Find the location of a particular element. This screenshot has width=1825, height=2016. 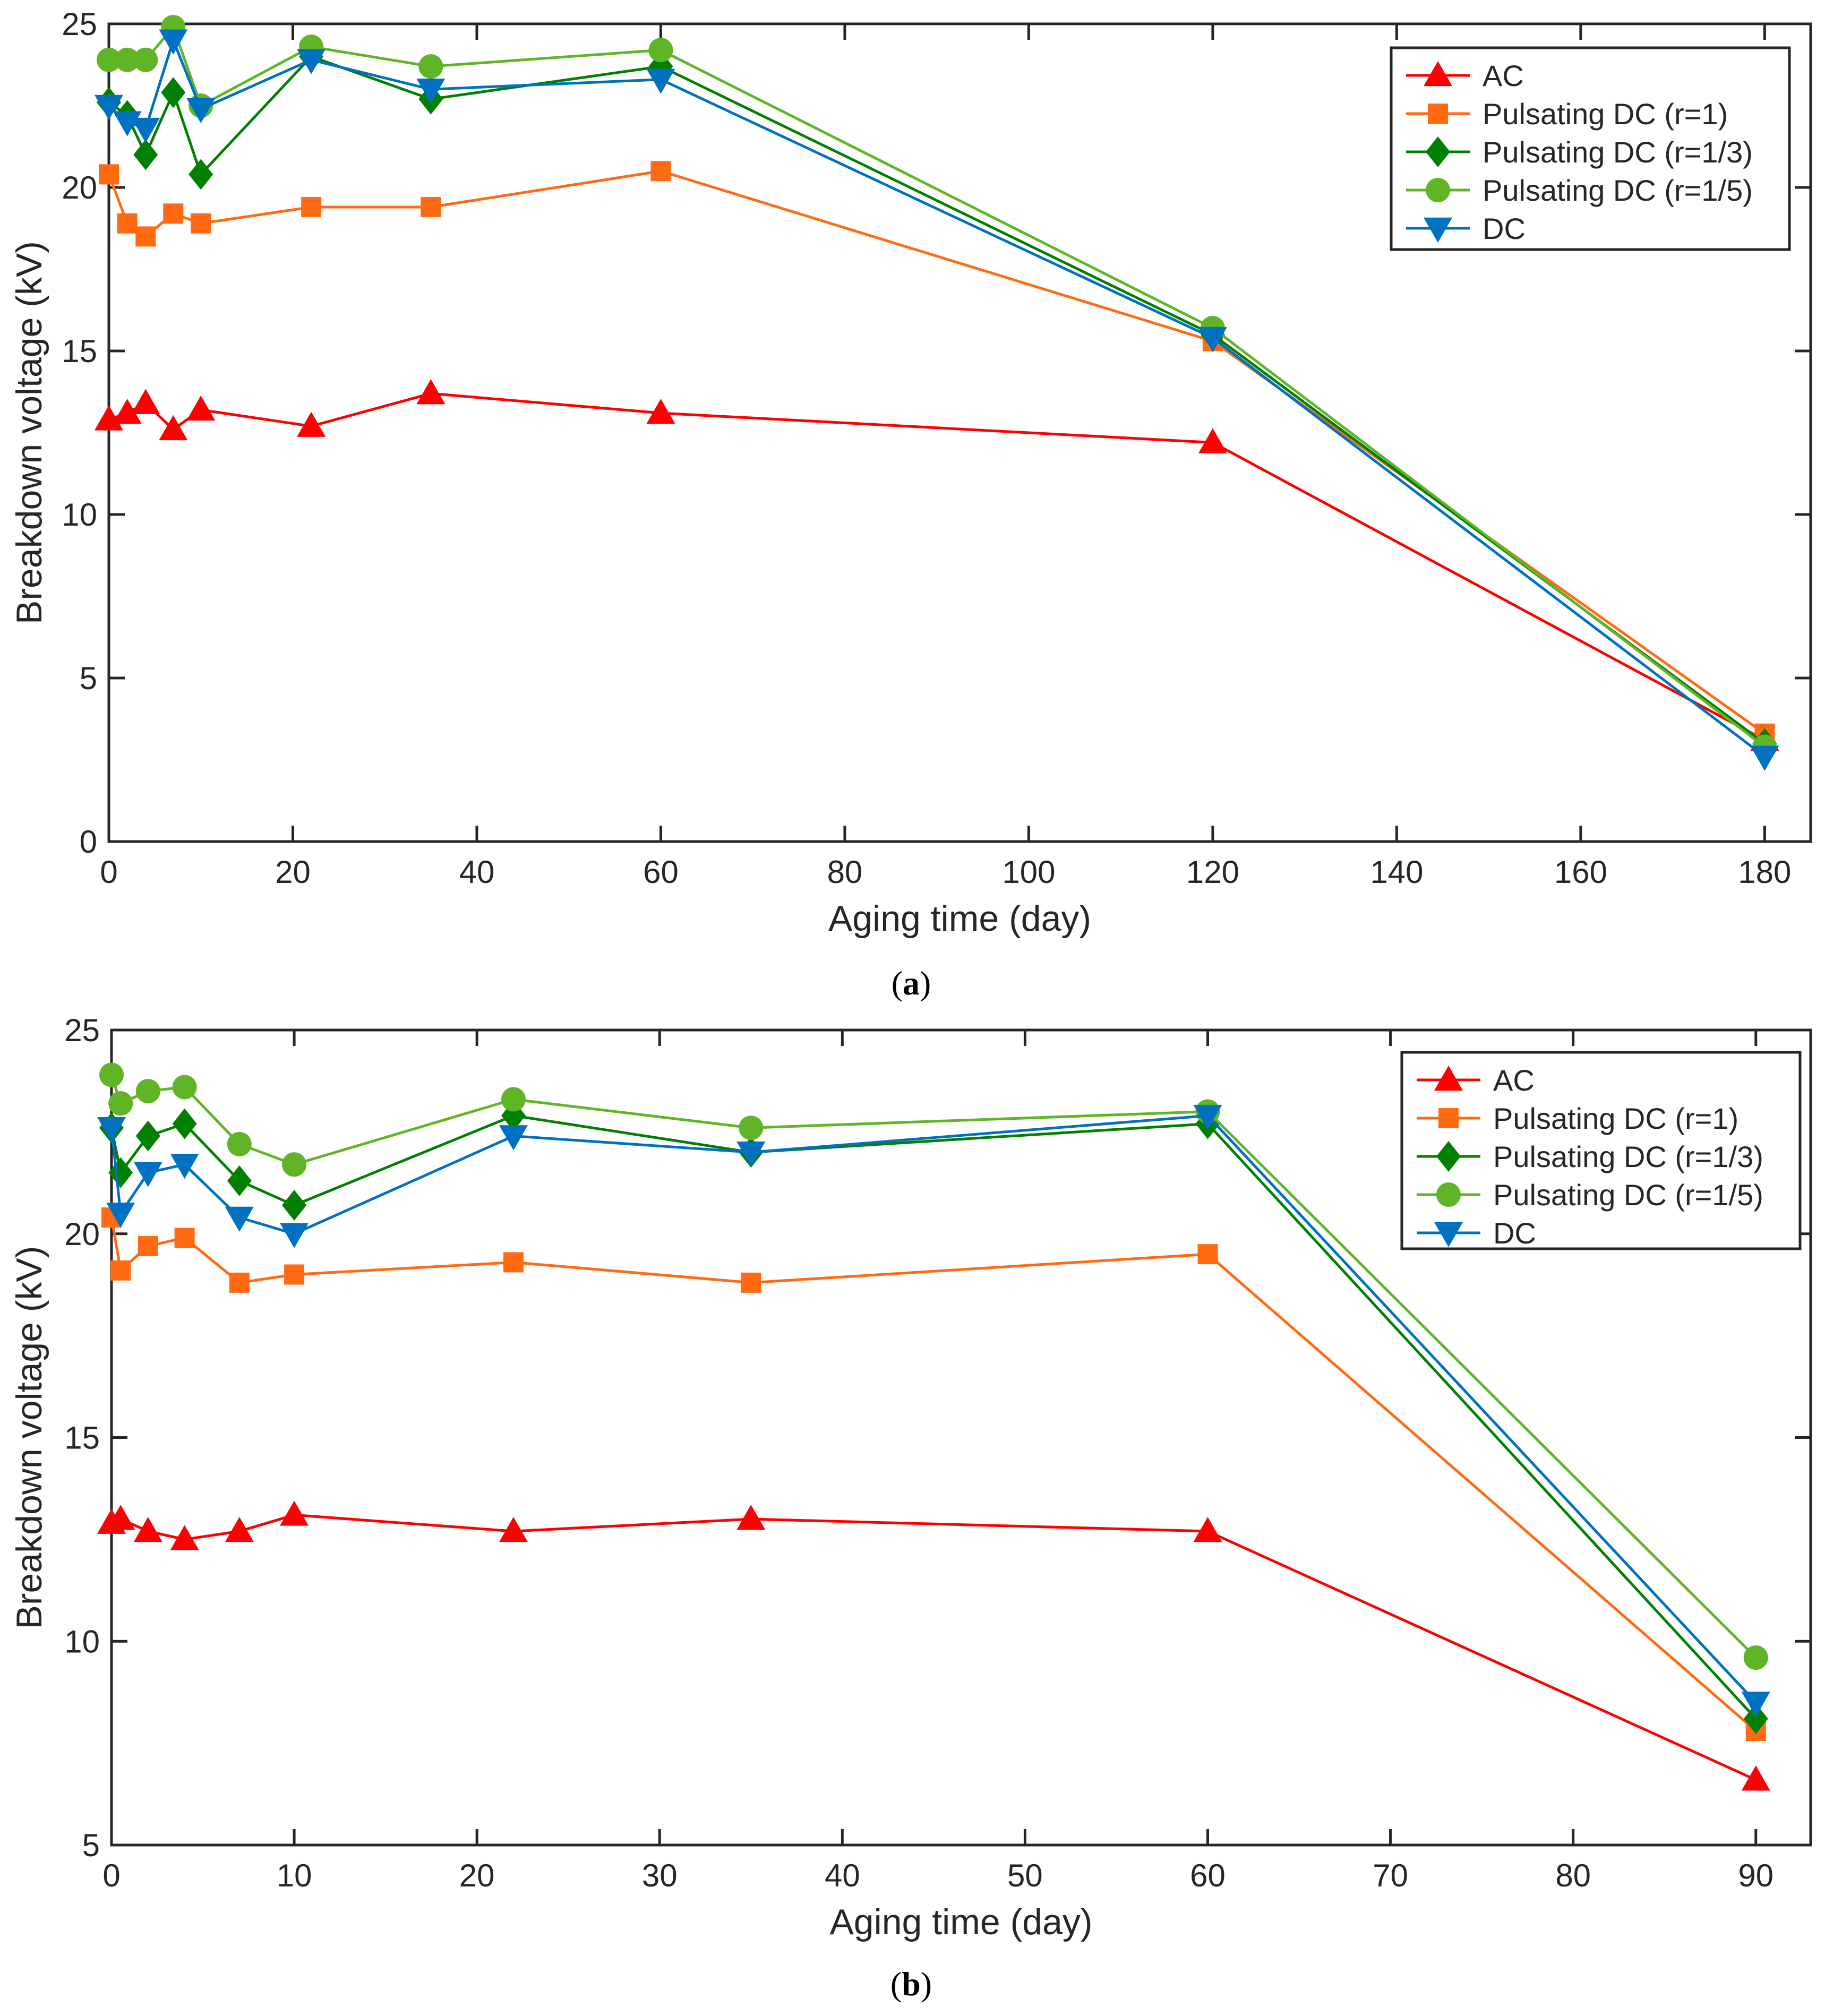

chart-a-y-tick-label: 0 is located at coordinates (88, 842).